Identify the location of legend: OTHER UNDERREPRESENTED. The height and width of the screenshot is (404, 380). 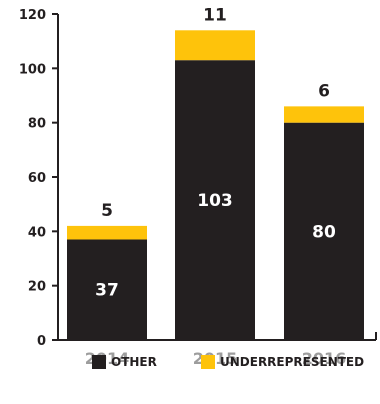
(228, 362).